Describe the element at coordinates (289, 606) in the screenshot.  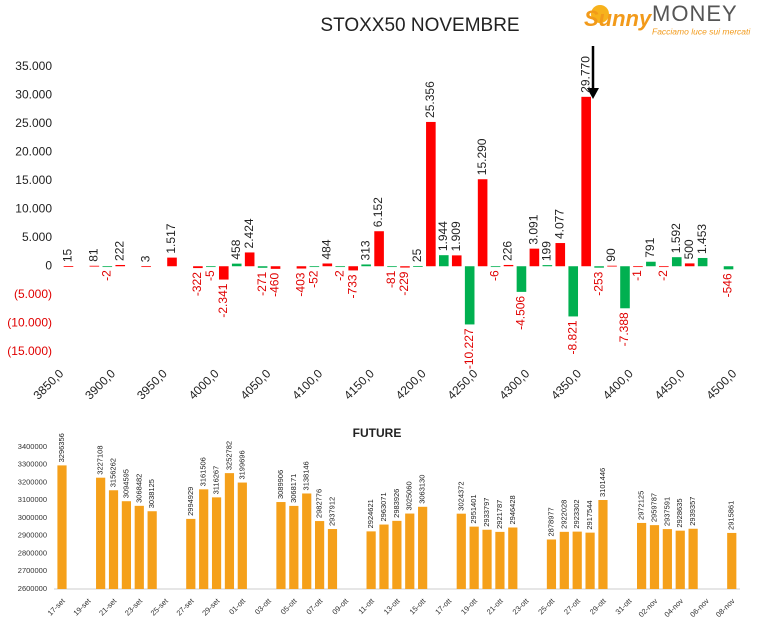
I see `x-tick-label: 05-ott` at that location.